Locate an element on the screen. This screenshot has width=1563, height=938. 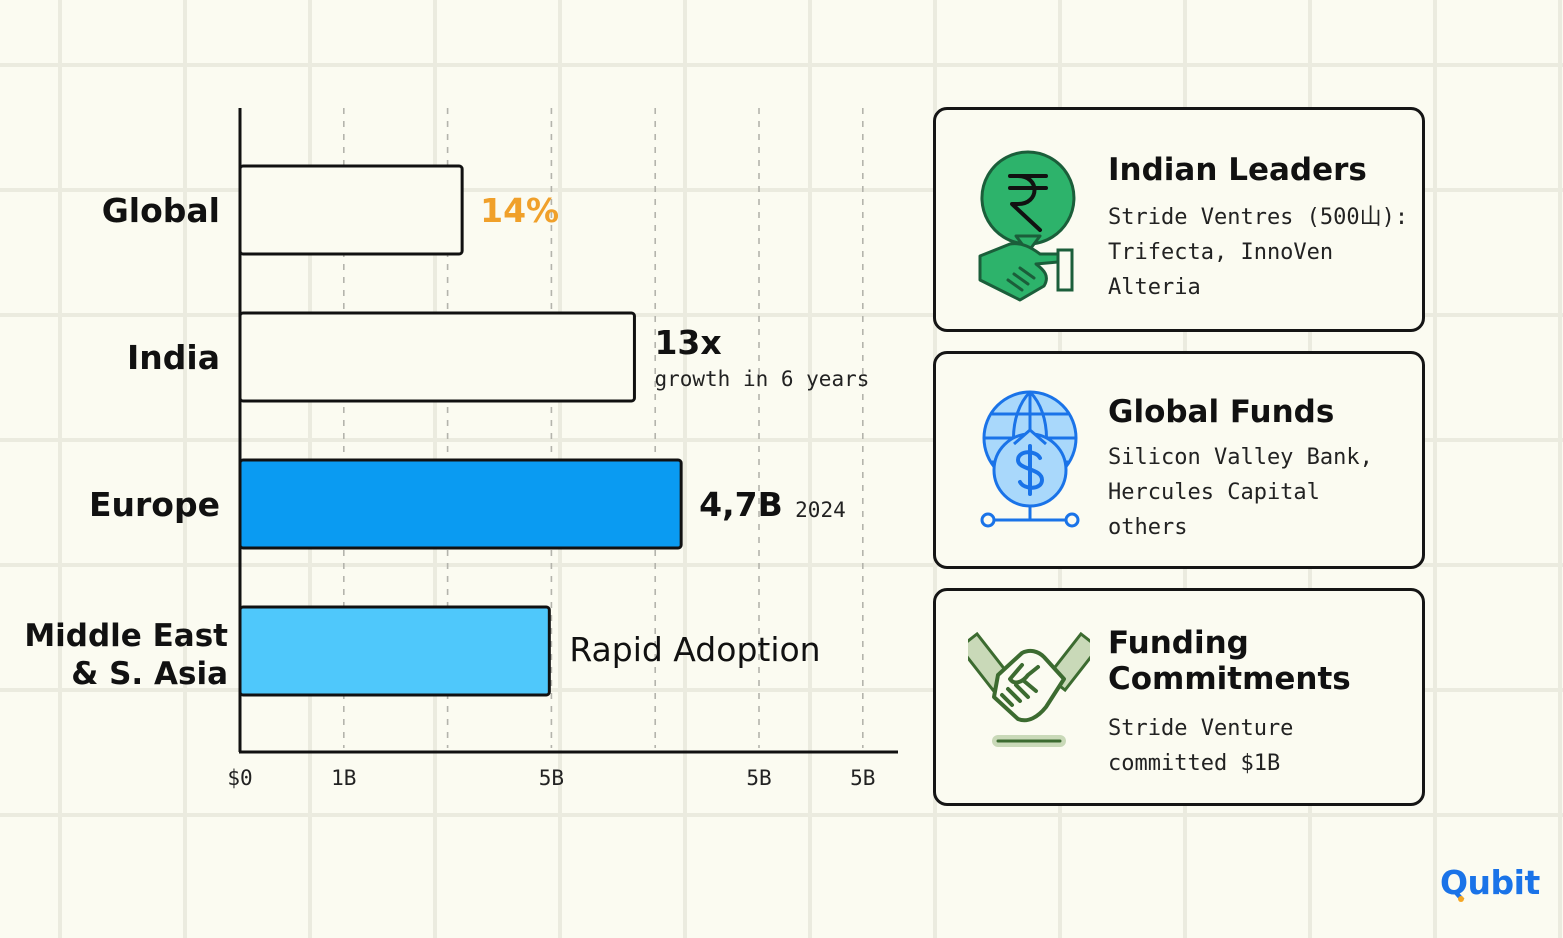
category-label: Global is located at coordinates (161, 210).